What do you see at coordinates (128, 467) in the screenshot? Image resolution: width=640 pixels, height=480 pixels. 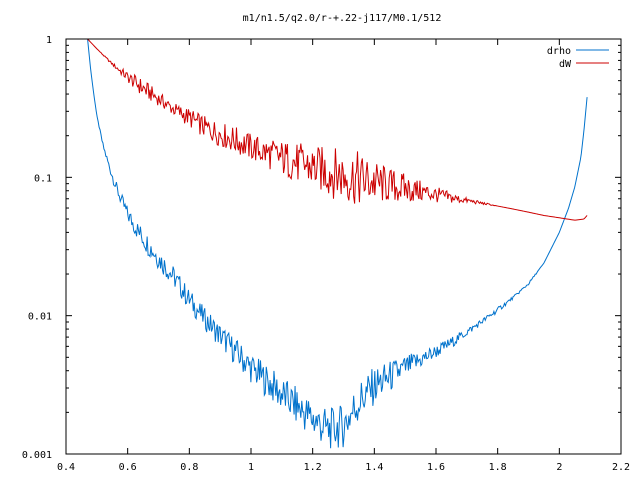 I see `x-tick-label: 0.6` at bounding box center [128, 467].